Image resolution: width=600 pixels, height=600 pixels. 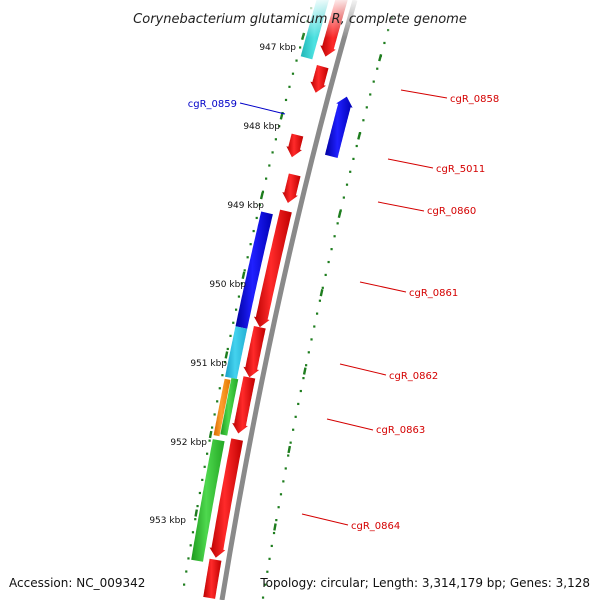 I want to click on accession-text: Accession: NC_009342, so click(x=77, y=583).